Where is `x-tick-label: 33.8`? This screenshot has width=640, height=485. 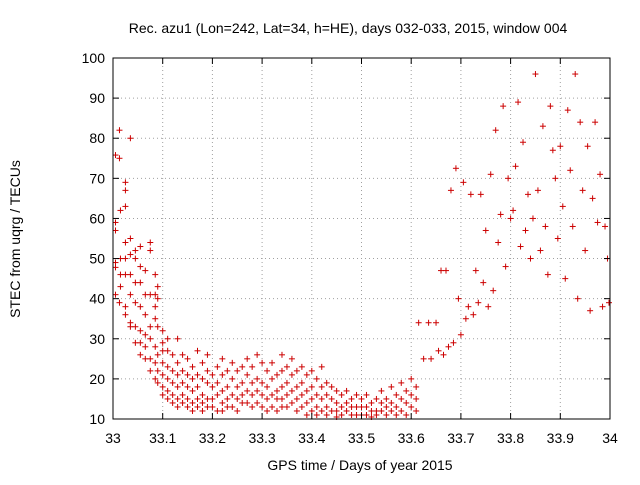 x-tick-label: 33.8 is located at coordinates (510, 438).